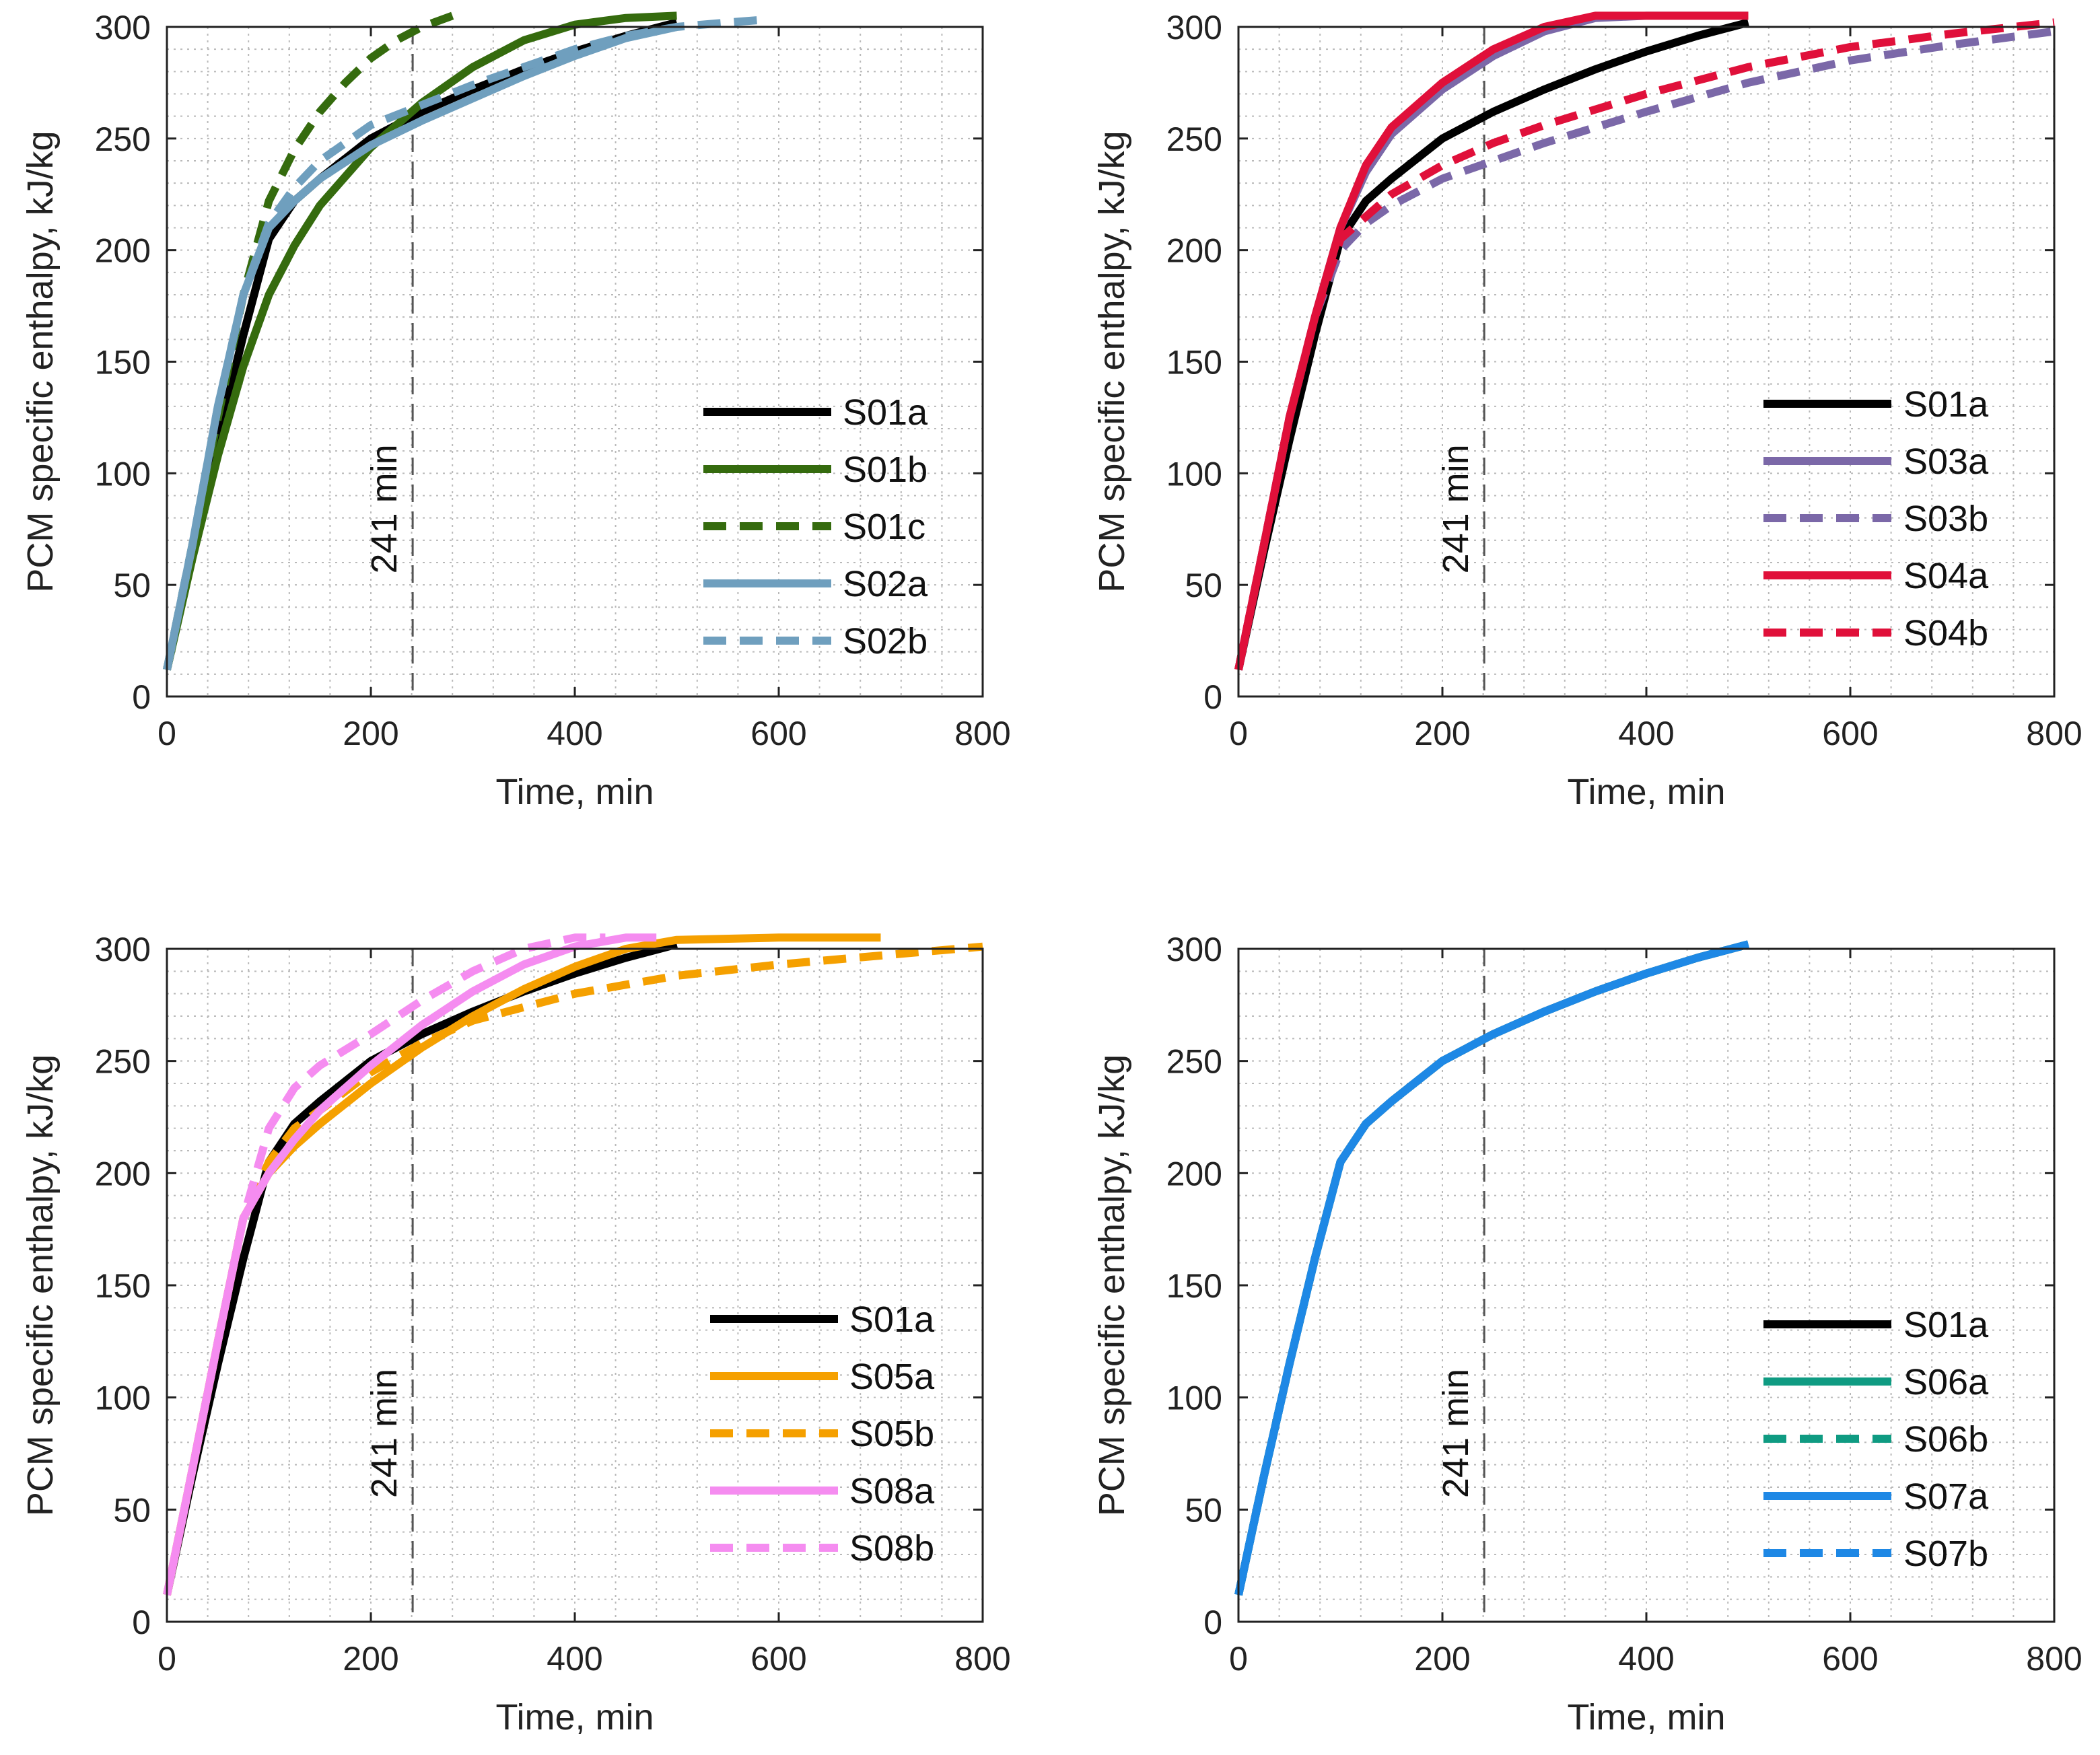 The height and width of the screenshot is (1755, 2100). Describe the element at coordinates (1946, 461) in the screenshot. I see `legend-label-s03a: S03a` at that location.